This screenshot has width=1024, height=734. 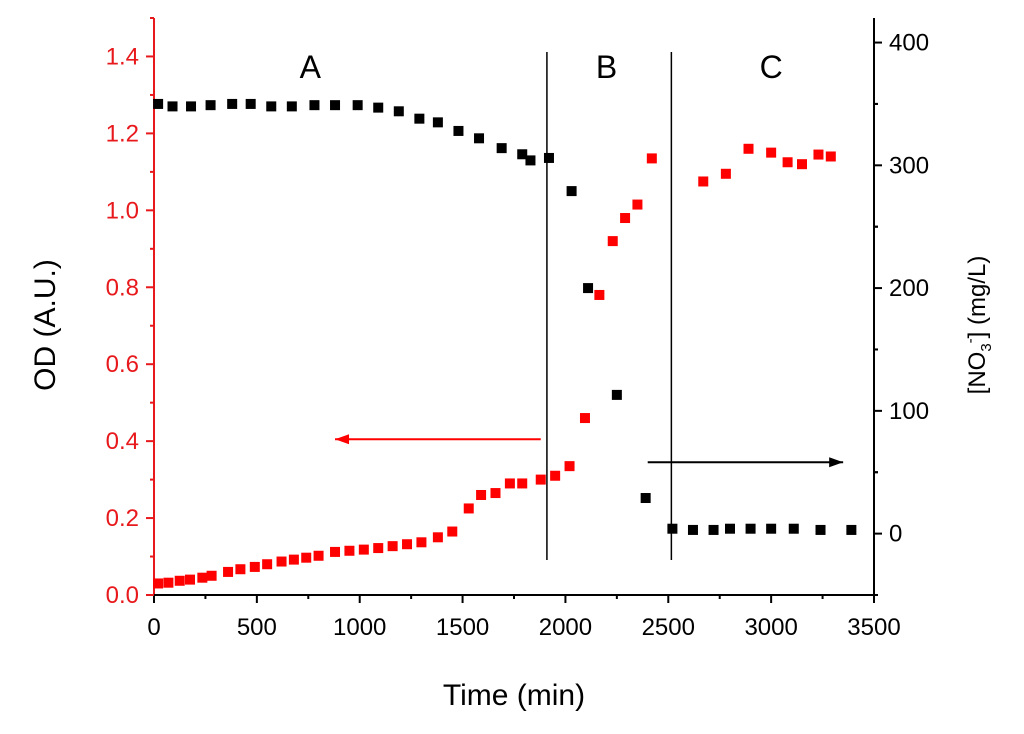 I want to click on y-left-tick-label: 0.8, so click(x=122, y=287).